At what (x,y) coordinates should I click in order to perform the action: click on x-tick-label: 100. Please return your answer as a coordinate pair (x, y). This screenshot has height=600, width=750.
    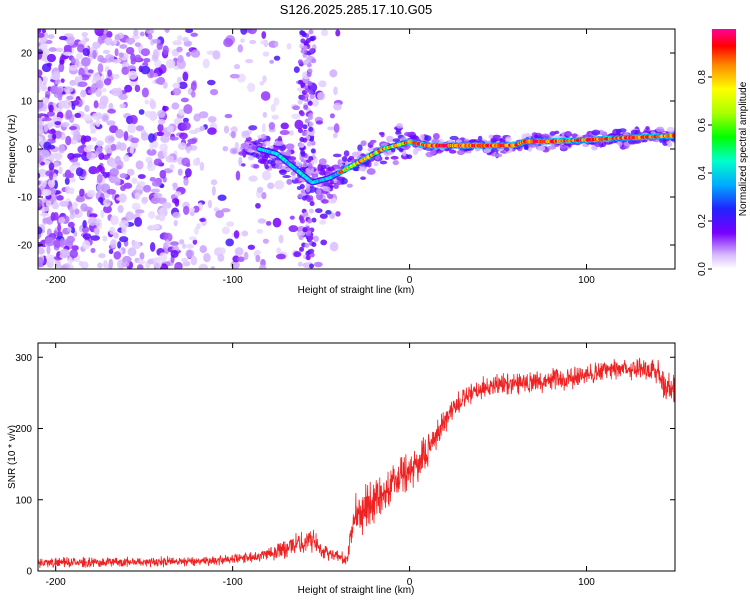
    Looking at the image, I should click on (586, 280).